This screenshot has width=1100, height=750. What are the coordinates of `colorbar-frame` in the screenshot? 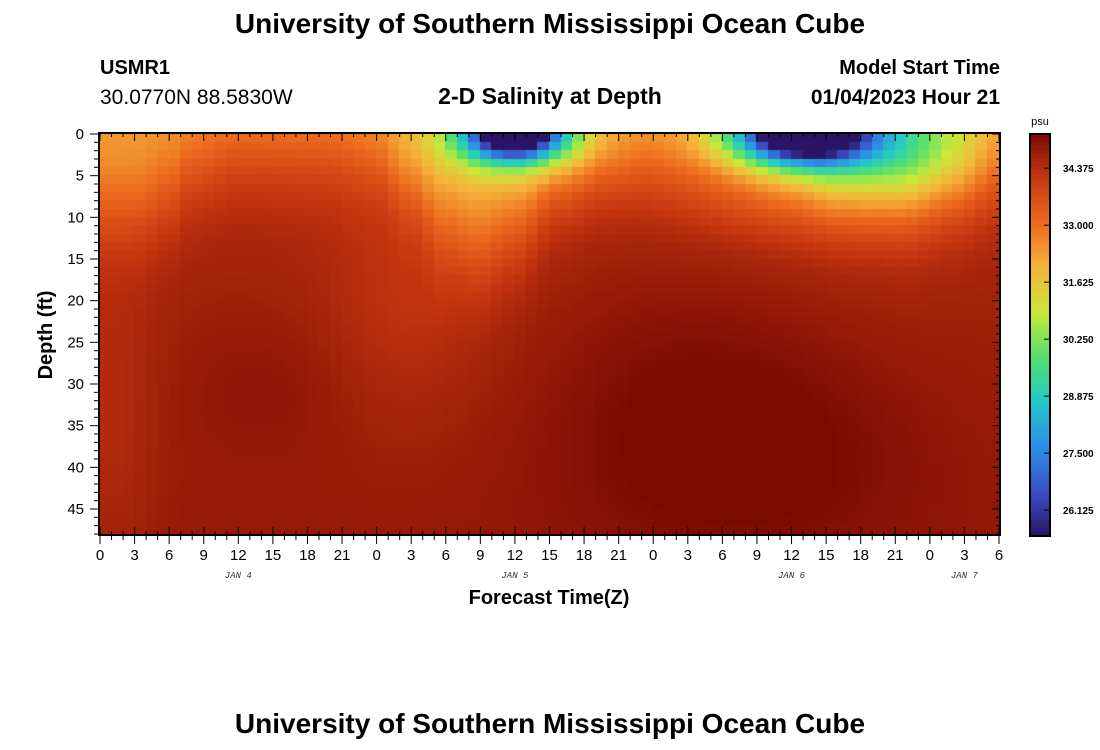 It's located at (1040, 335).